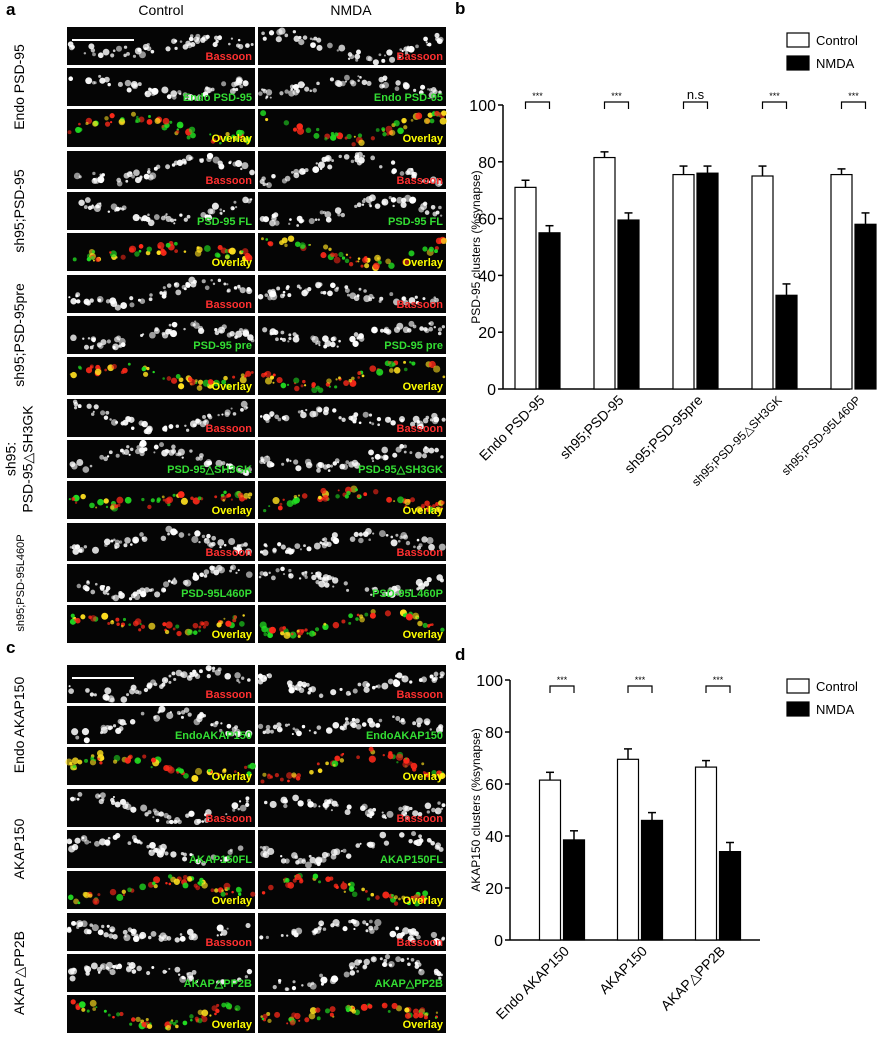 The height and width of the screenshot is (1050, 878). What do you see at coordinates (209, 470) in the screenshot?
I see `channel-label: PSD-95△SH3GK` at bounding box center [209, 470].